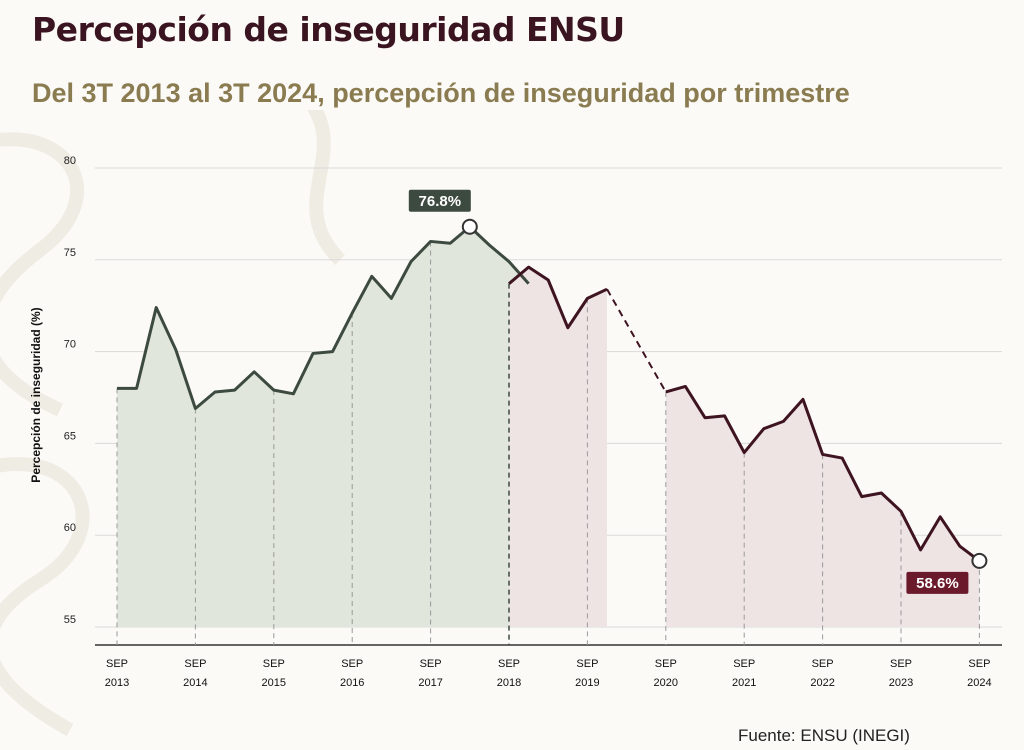  What do you see at coordinates (744, 683) in the screenshot?
I see `x-tick-year: 2021` at bounding box center [744, 683].